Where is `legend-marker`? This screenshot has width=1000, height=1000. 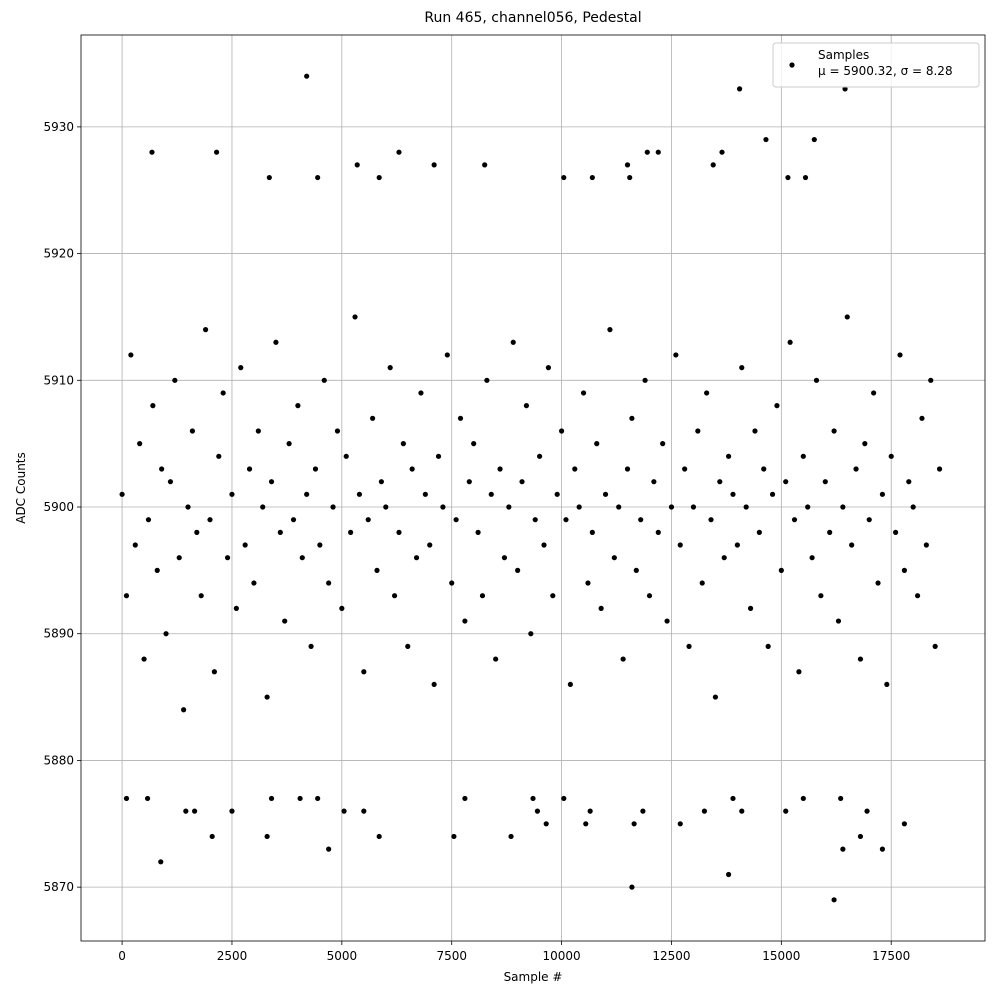 legend-marker is located at coordinates (792, 65).